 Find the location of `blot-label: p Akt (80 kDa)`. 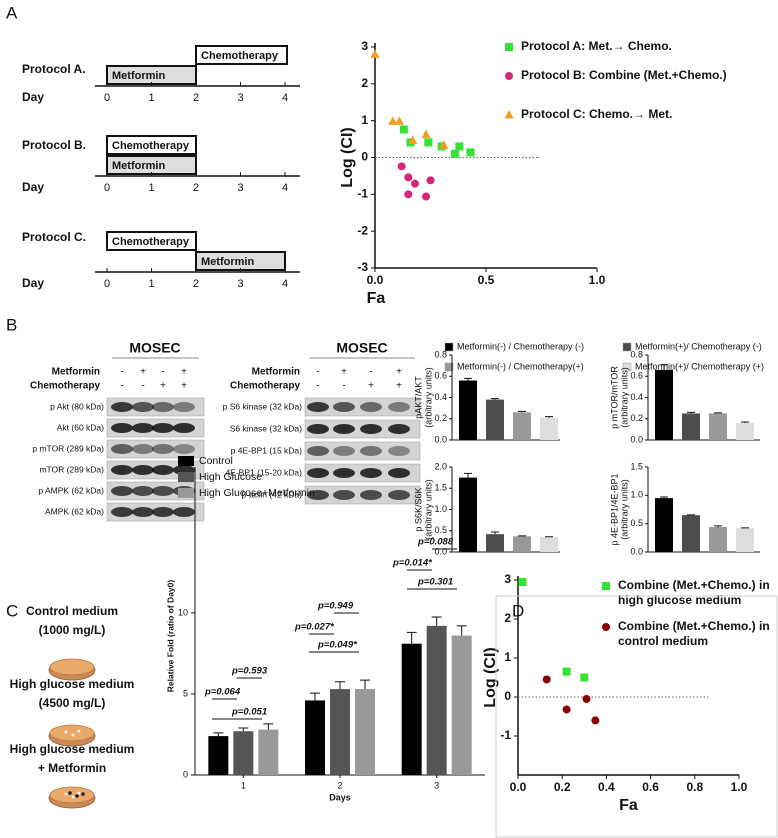

blot-label: p Akt (80 kDa) is located at coordinates (77, 406).